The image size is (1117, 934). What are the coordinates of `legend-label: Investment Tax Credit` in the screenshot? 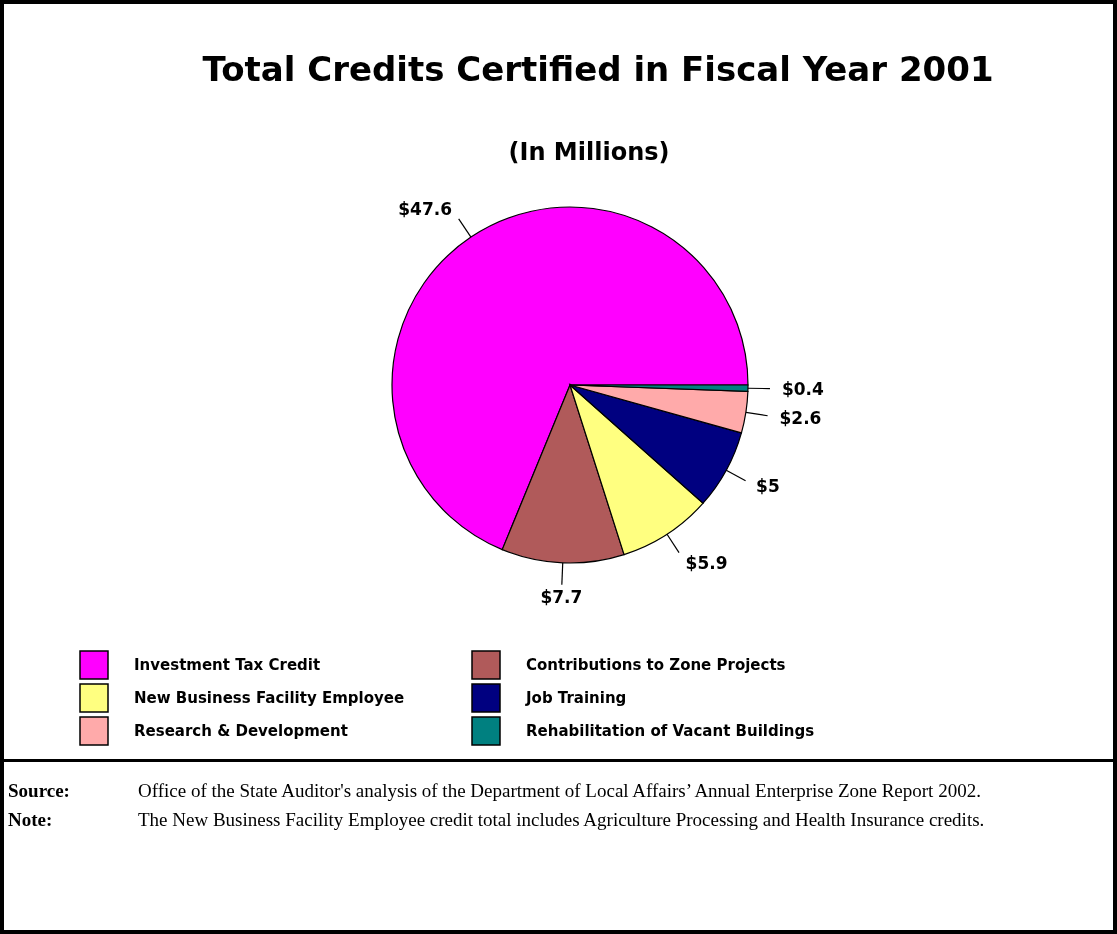 It's located at (227, 665).